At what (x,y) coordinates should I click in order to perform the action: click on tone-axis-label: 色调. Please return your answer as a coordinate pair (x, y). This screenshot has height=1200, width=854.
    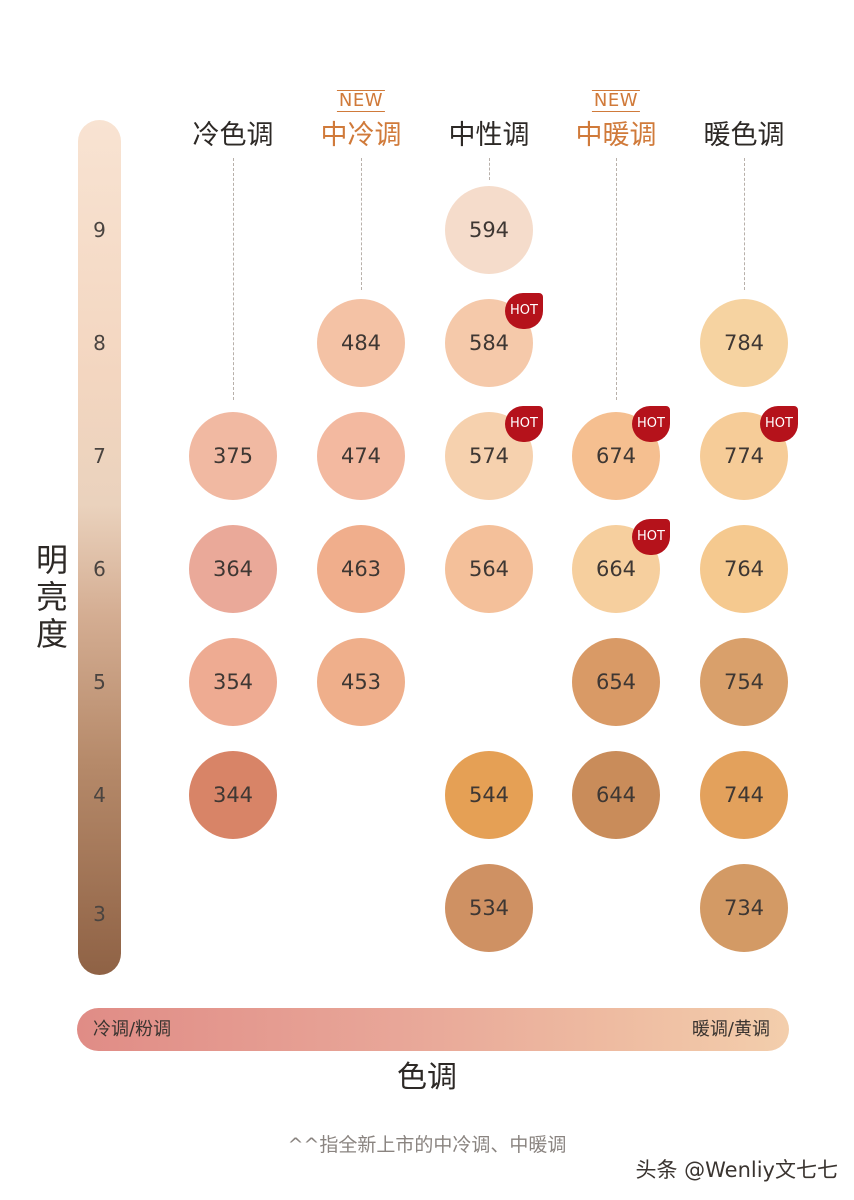
    Looking at the image, I should click on (427, 1077).